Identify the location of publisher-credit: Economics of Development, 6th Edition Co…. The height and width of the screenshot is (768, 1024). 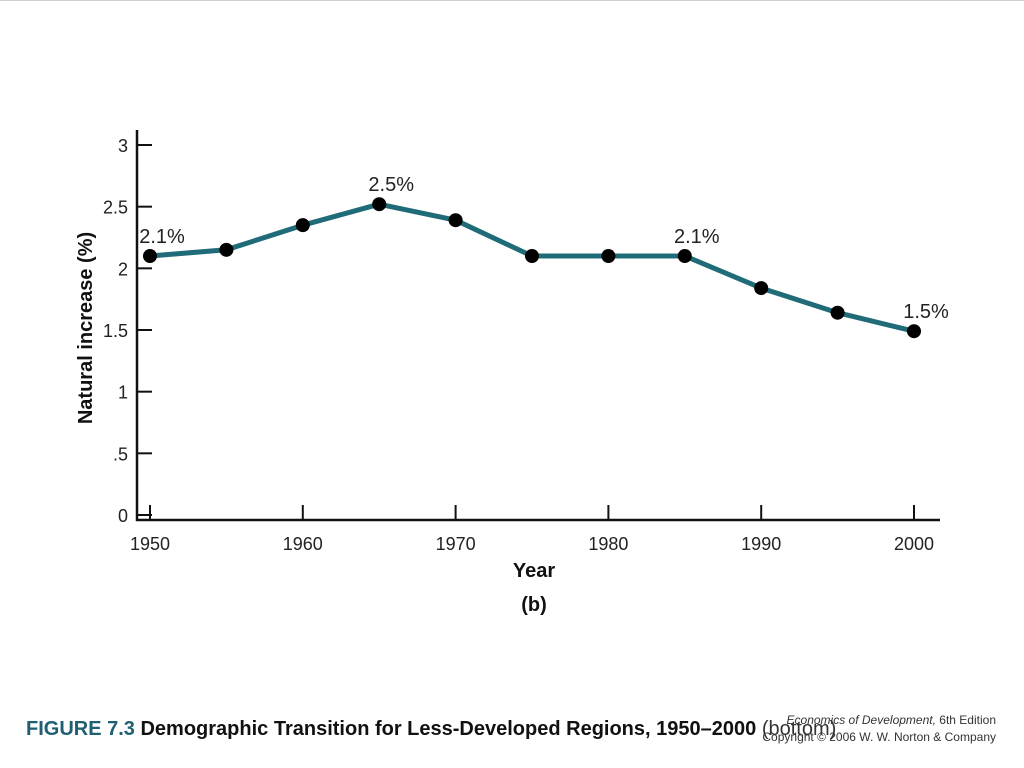
(879, 729).